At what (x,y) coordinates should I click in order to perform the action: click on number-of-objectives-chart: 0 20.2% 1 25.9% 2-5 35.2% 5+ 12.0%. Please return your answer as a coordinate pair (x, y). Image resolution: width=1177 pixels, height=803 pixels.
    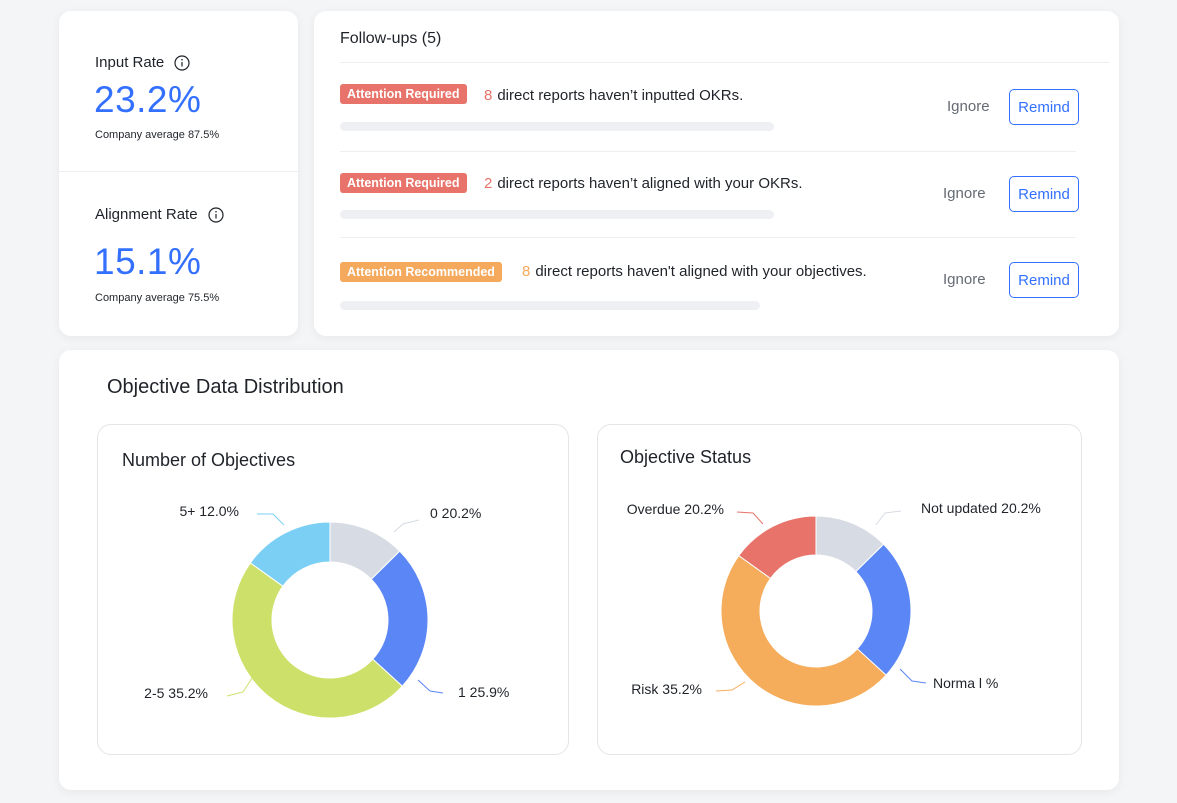
    Looking at the image, I should click on (326, 611).